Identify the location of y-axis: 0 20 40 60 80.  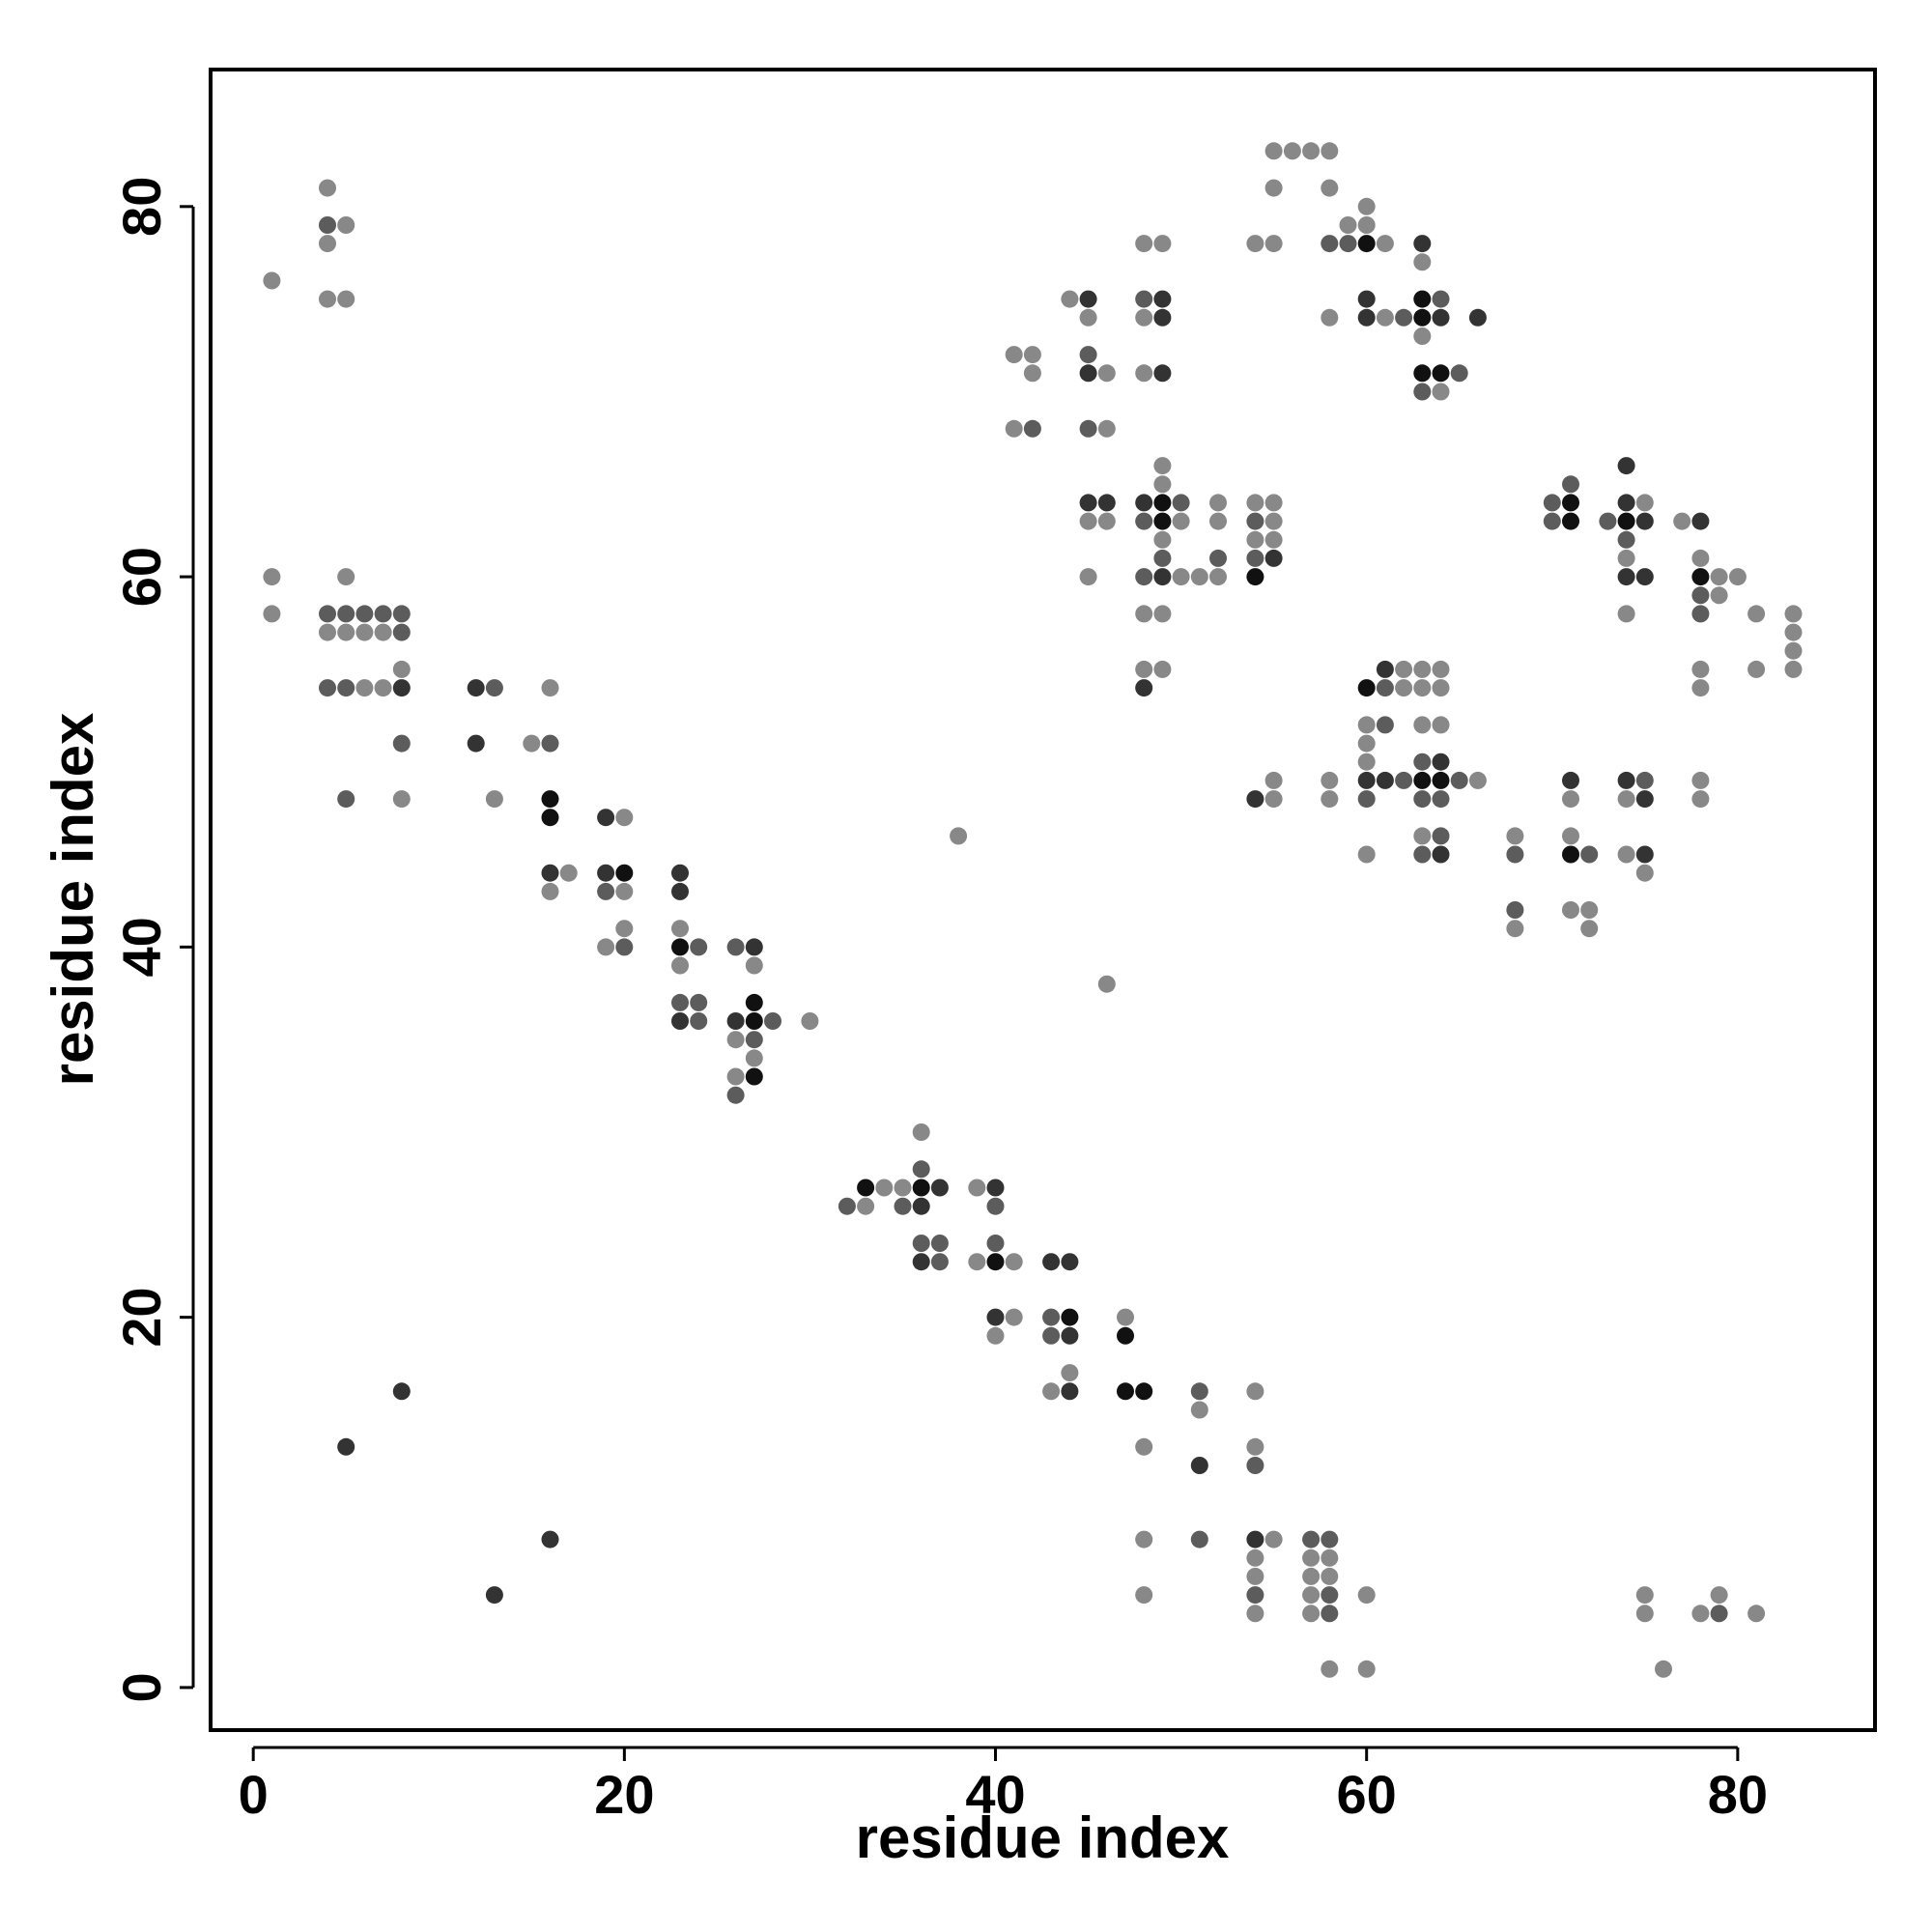
(153, 940).